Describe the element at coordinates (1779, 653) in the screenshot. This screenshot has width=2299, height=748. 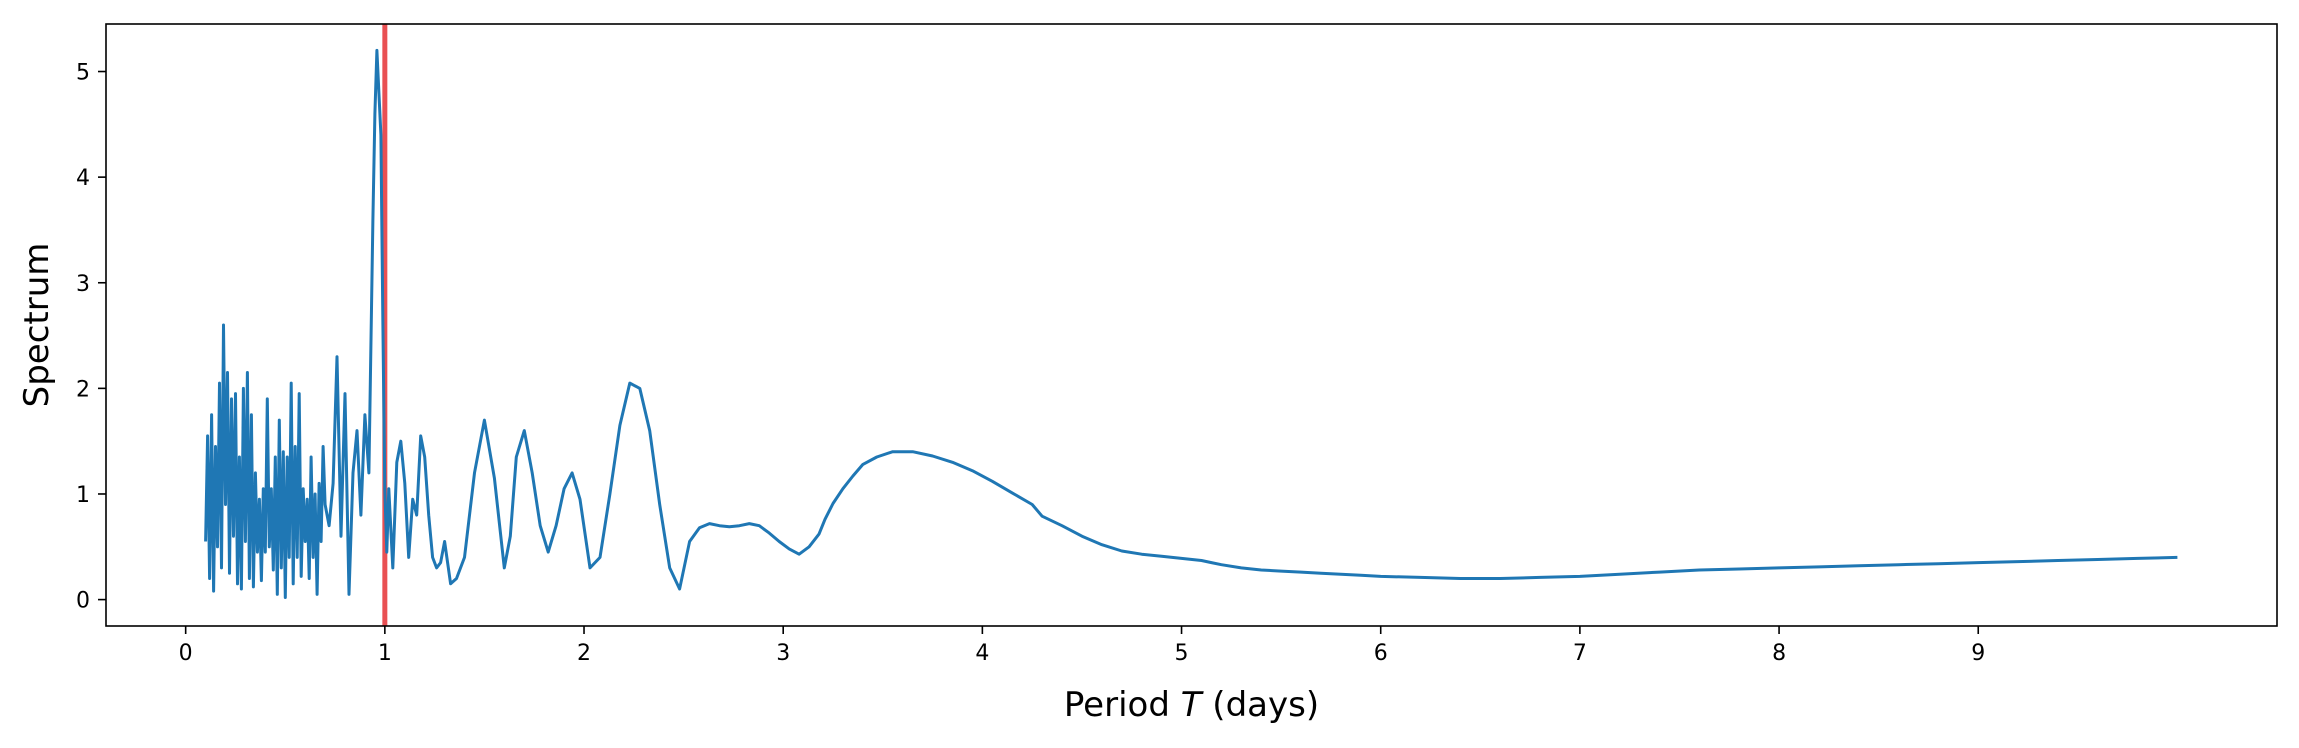
I see `x-tick-label: 8` at that location.